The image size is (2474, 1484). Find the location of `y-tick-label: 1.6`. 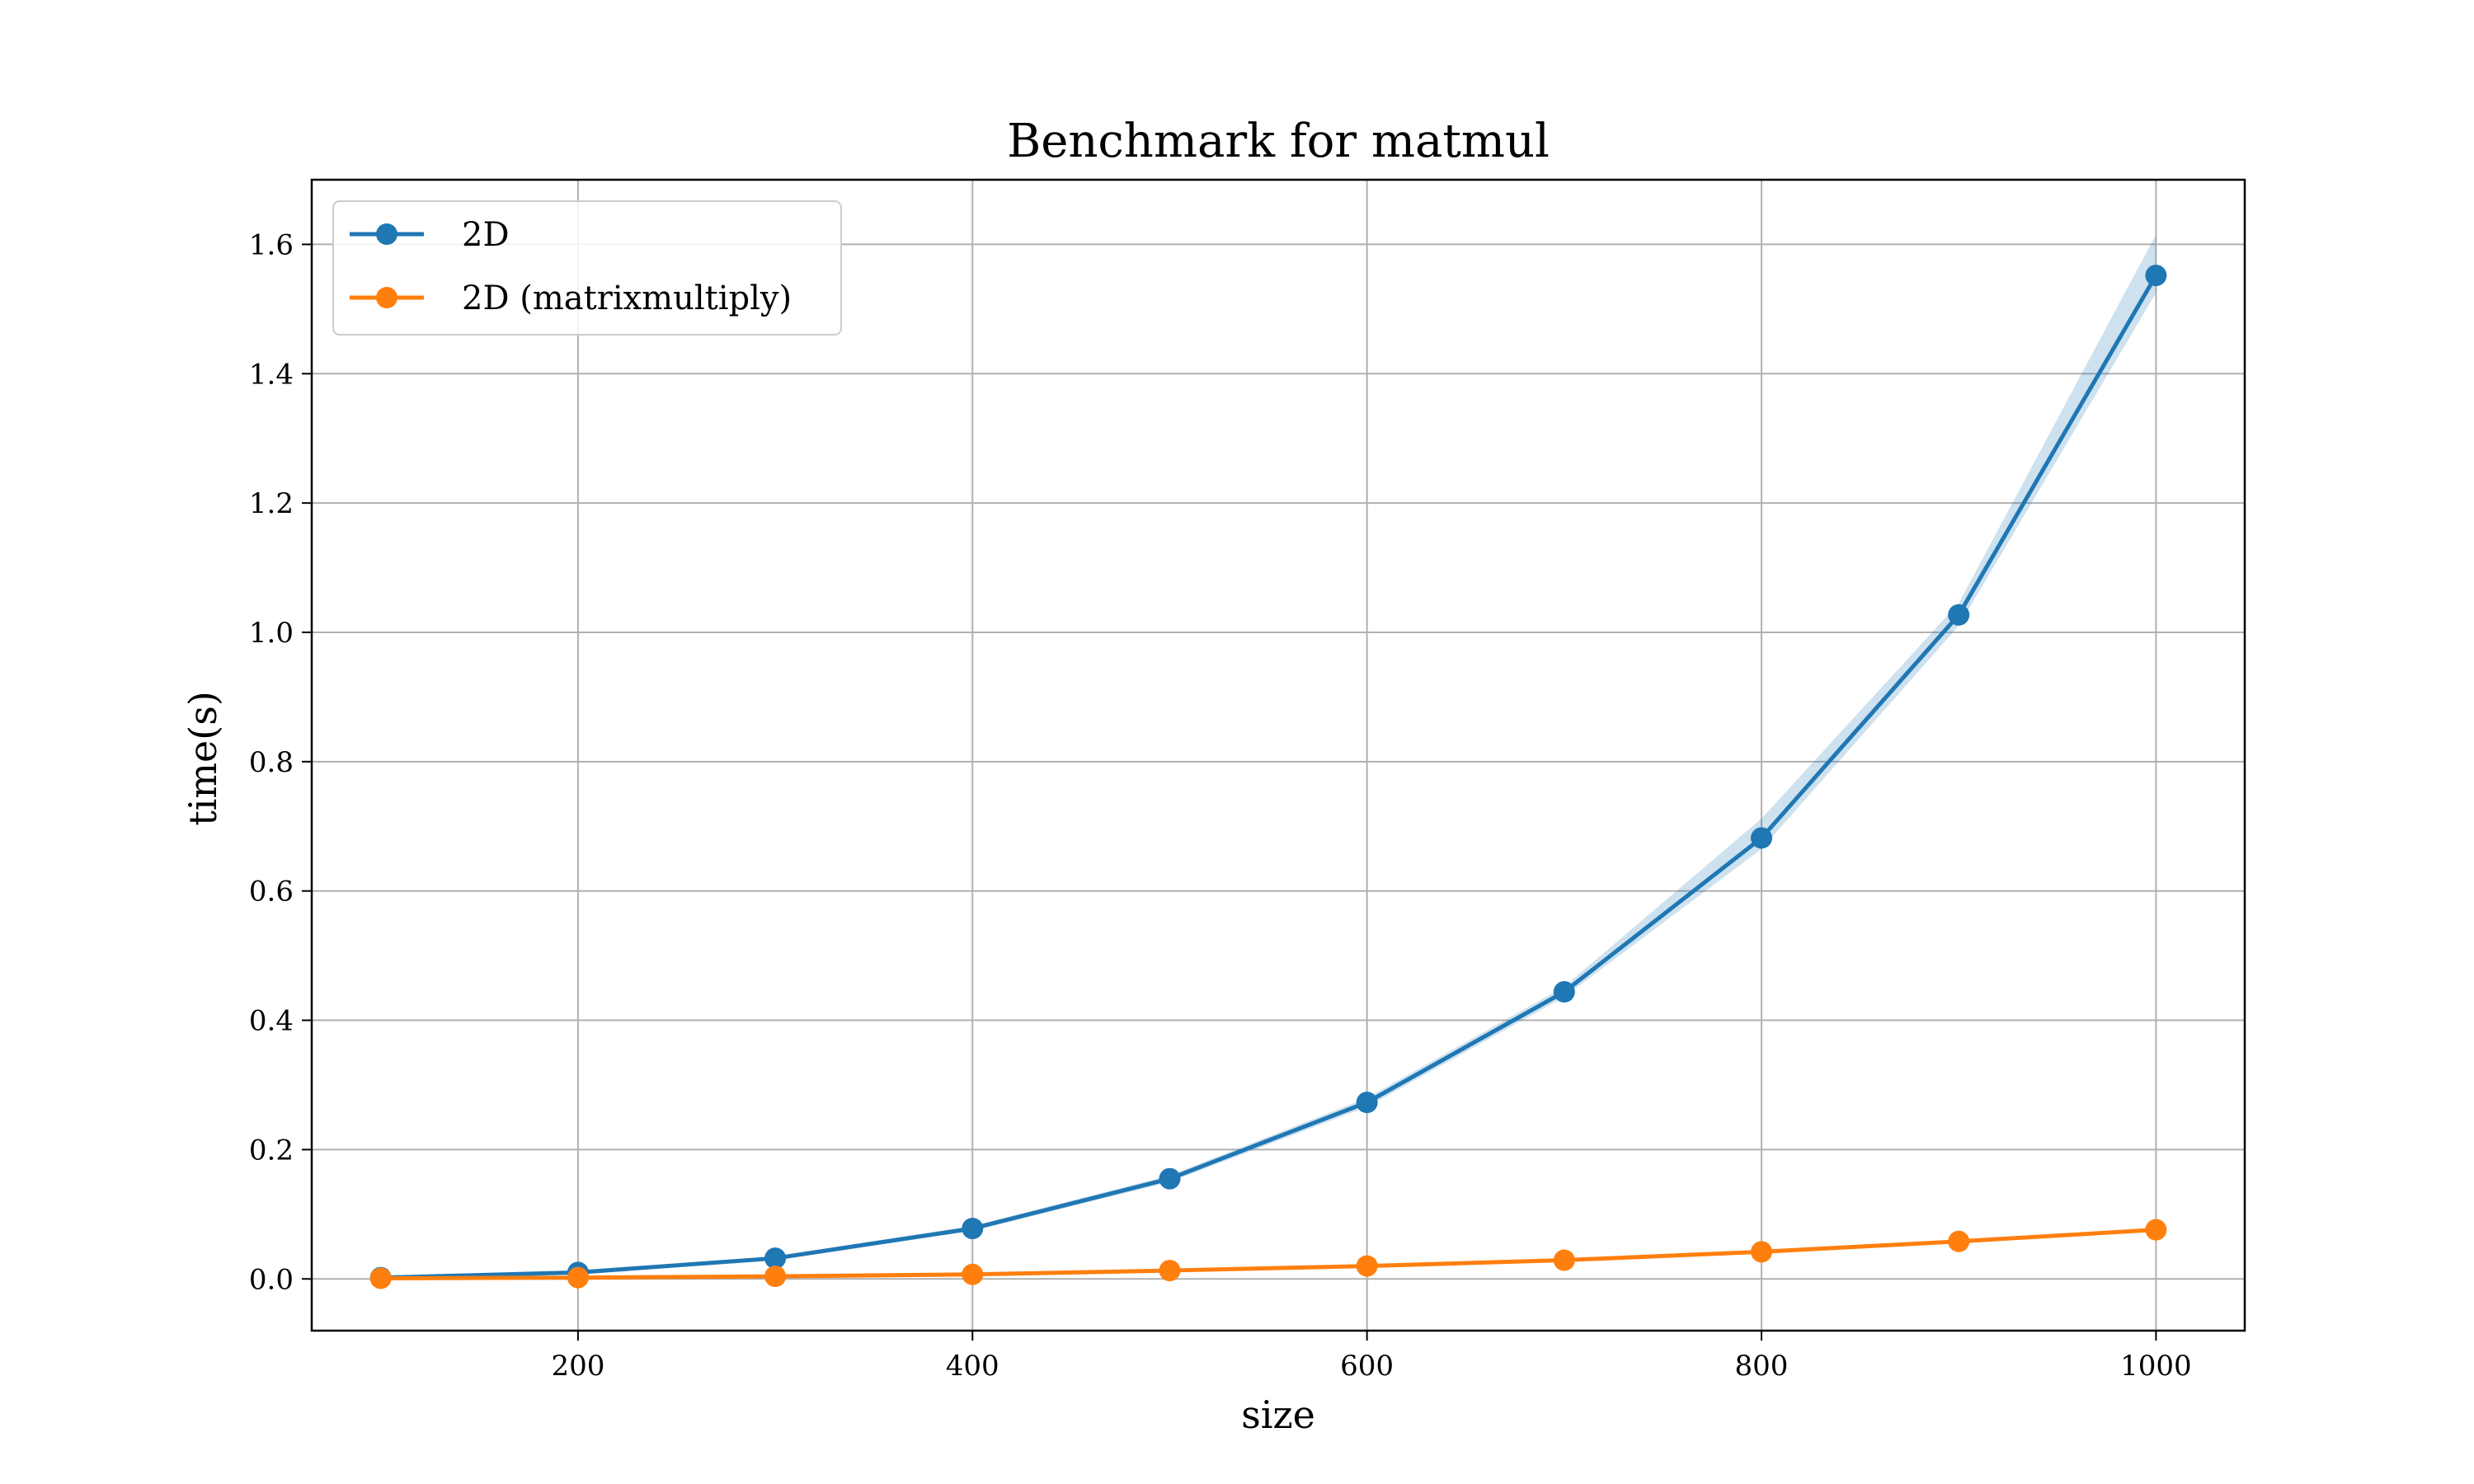

y-tick-label: 1.6 is located at coordinates (271, 244).